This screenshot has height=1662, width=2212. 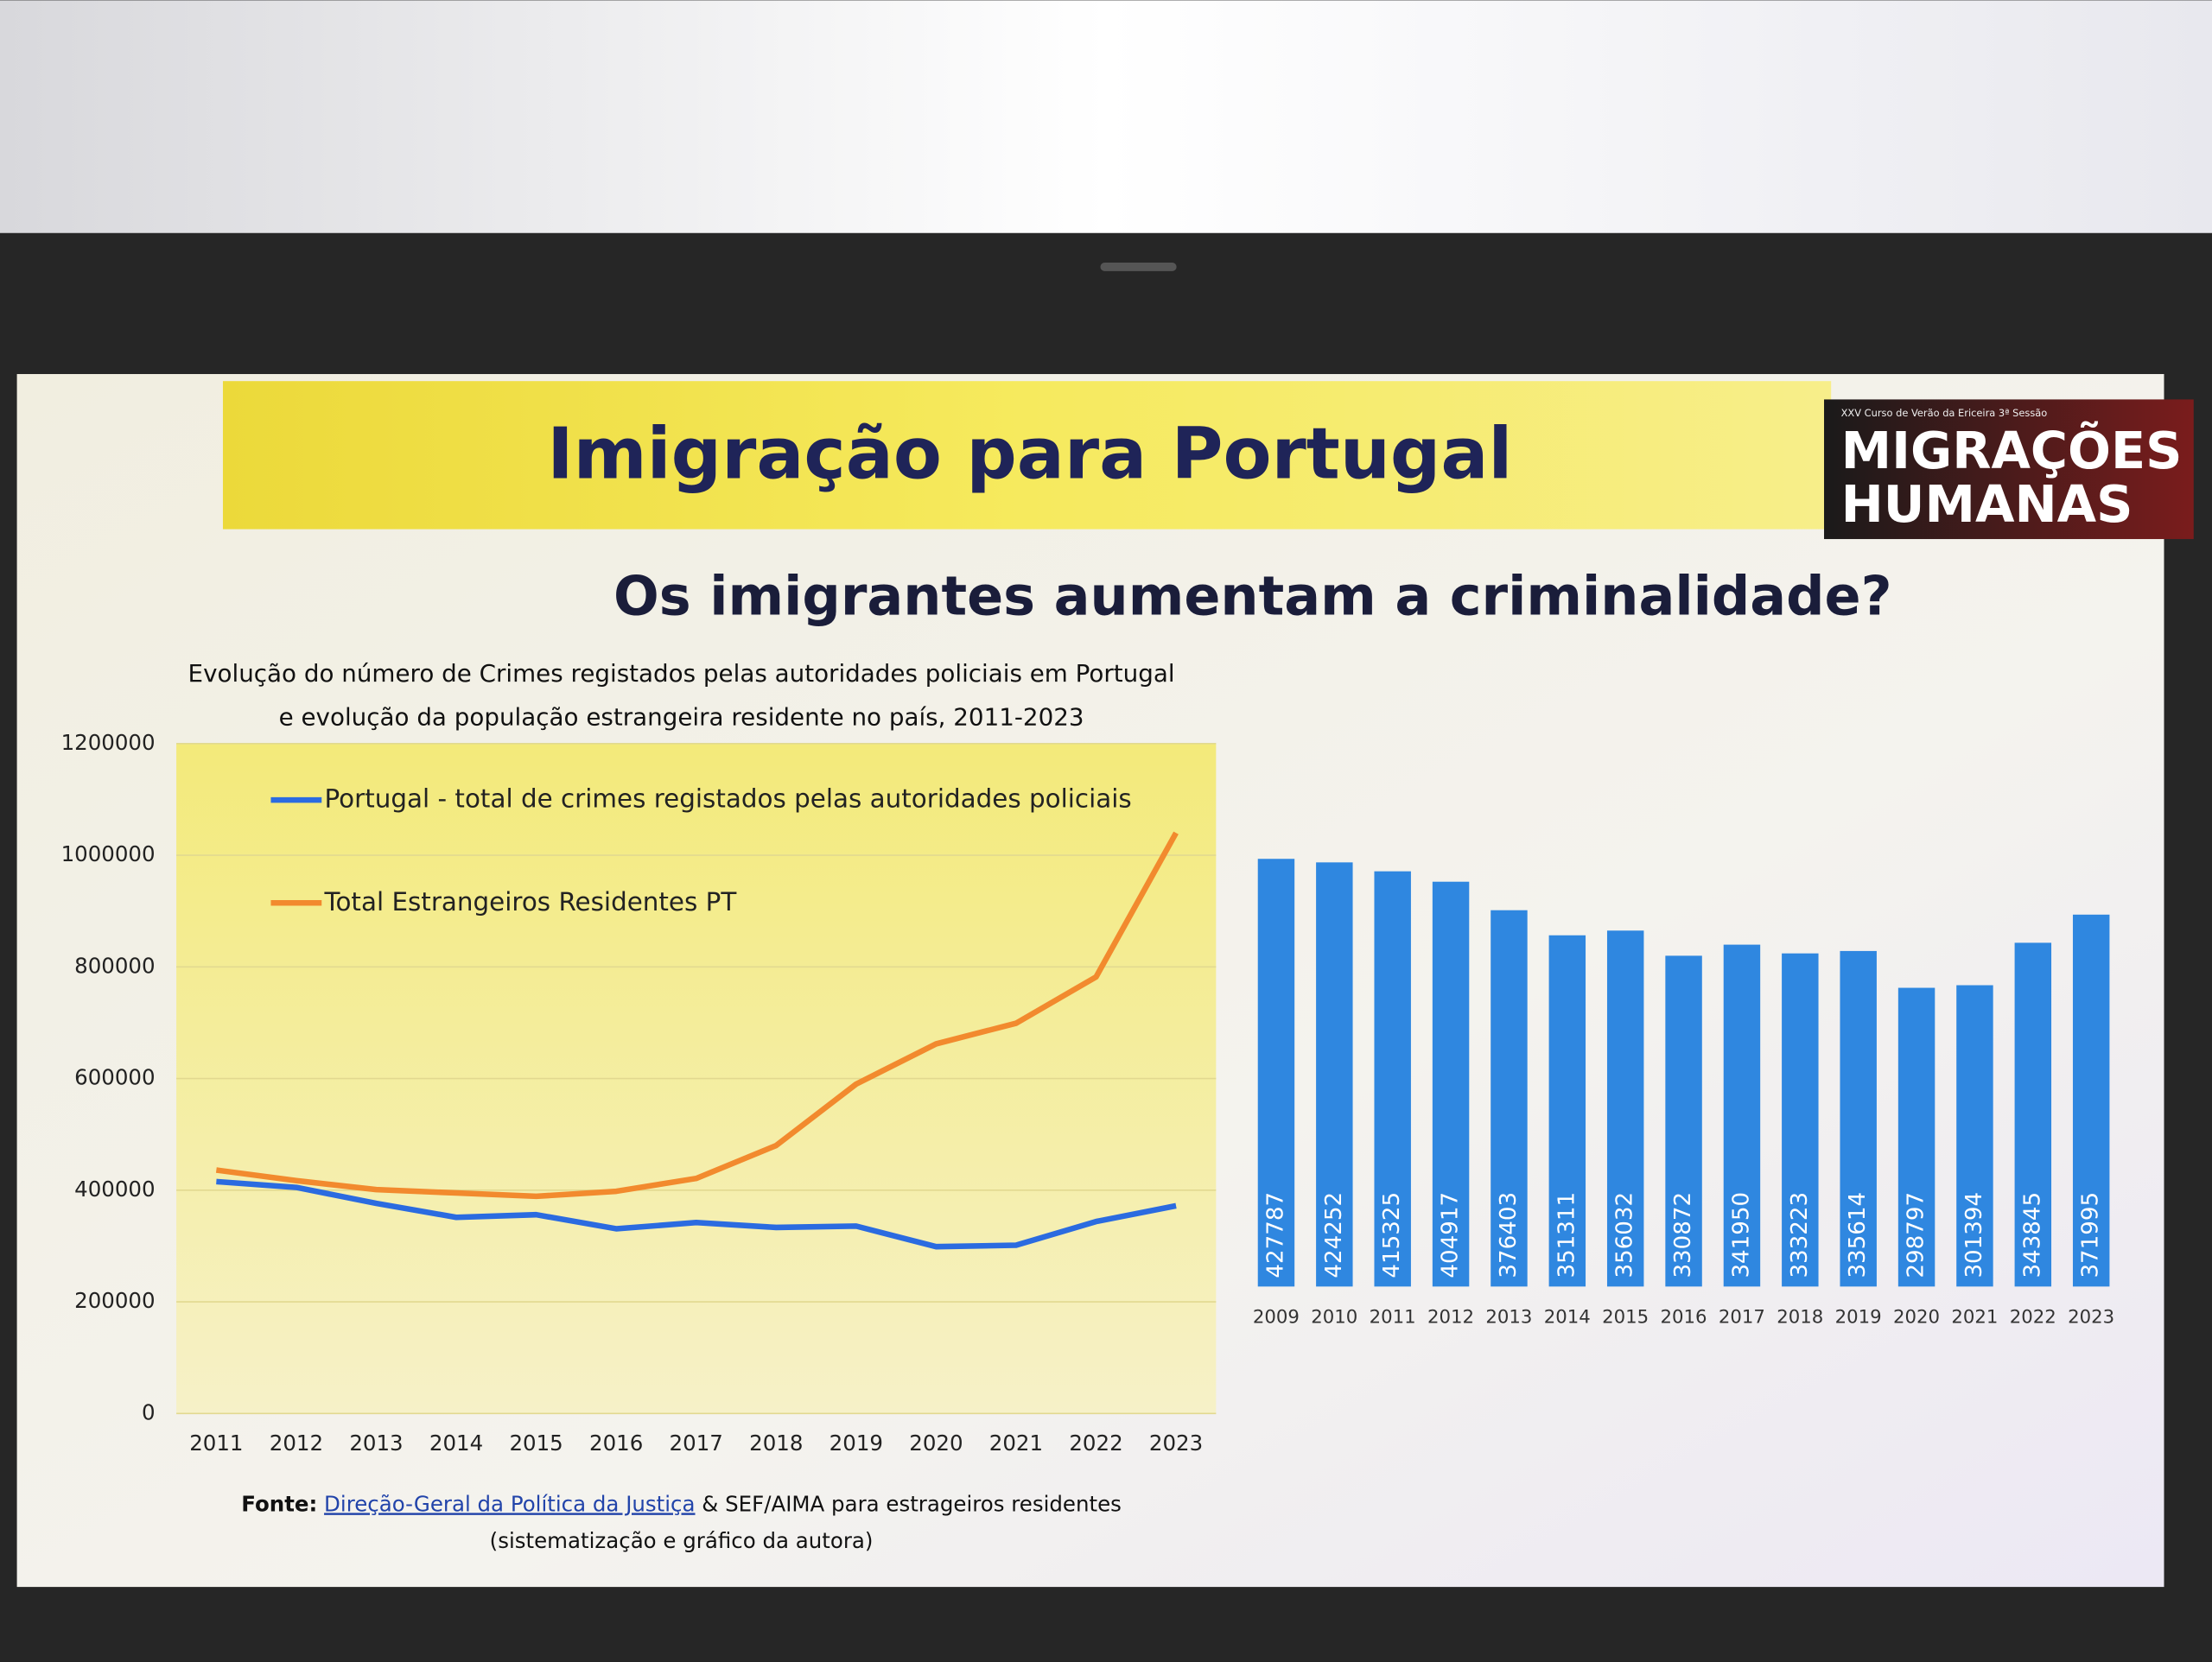 What do you see at coordinates (114, 965) in the screenshot?
I see `y-tick-label: 800000` at bounding box center [114, 965].